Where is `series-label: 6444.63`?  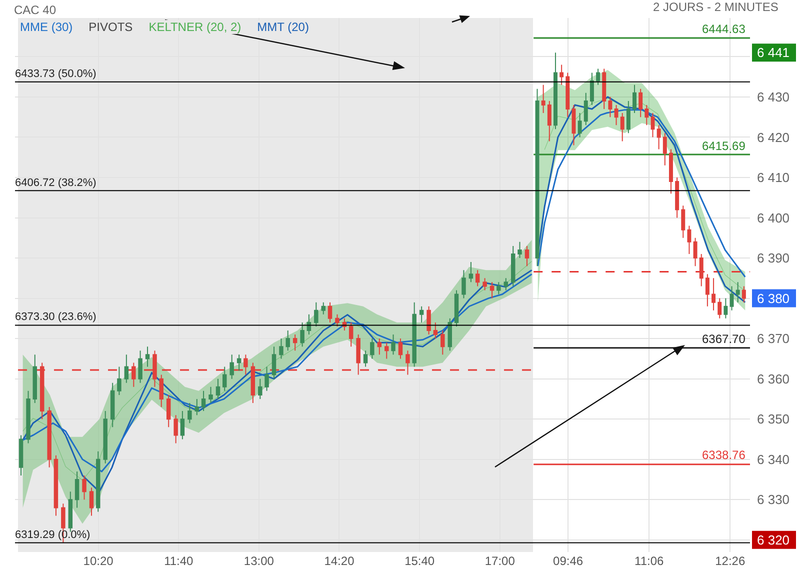
series-label: 6444.63 is located at coordinates (724, 29).